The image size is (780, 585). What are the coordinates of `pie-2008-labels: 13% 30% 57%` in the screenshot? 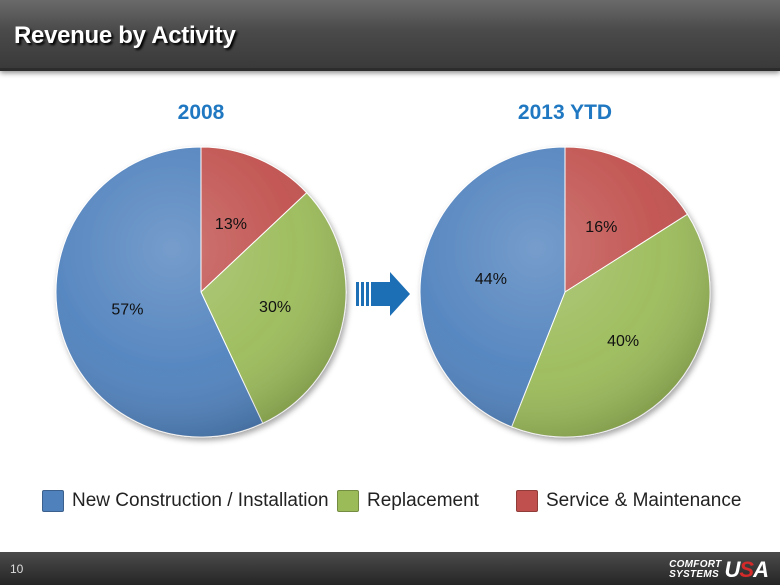 It's located at (201, 267).